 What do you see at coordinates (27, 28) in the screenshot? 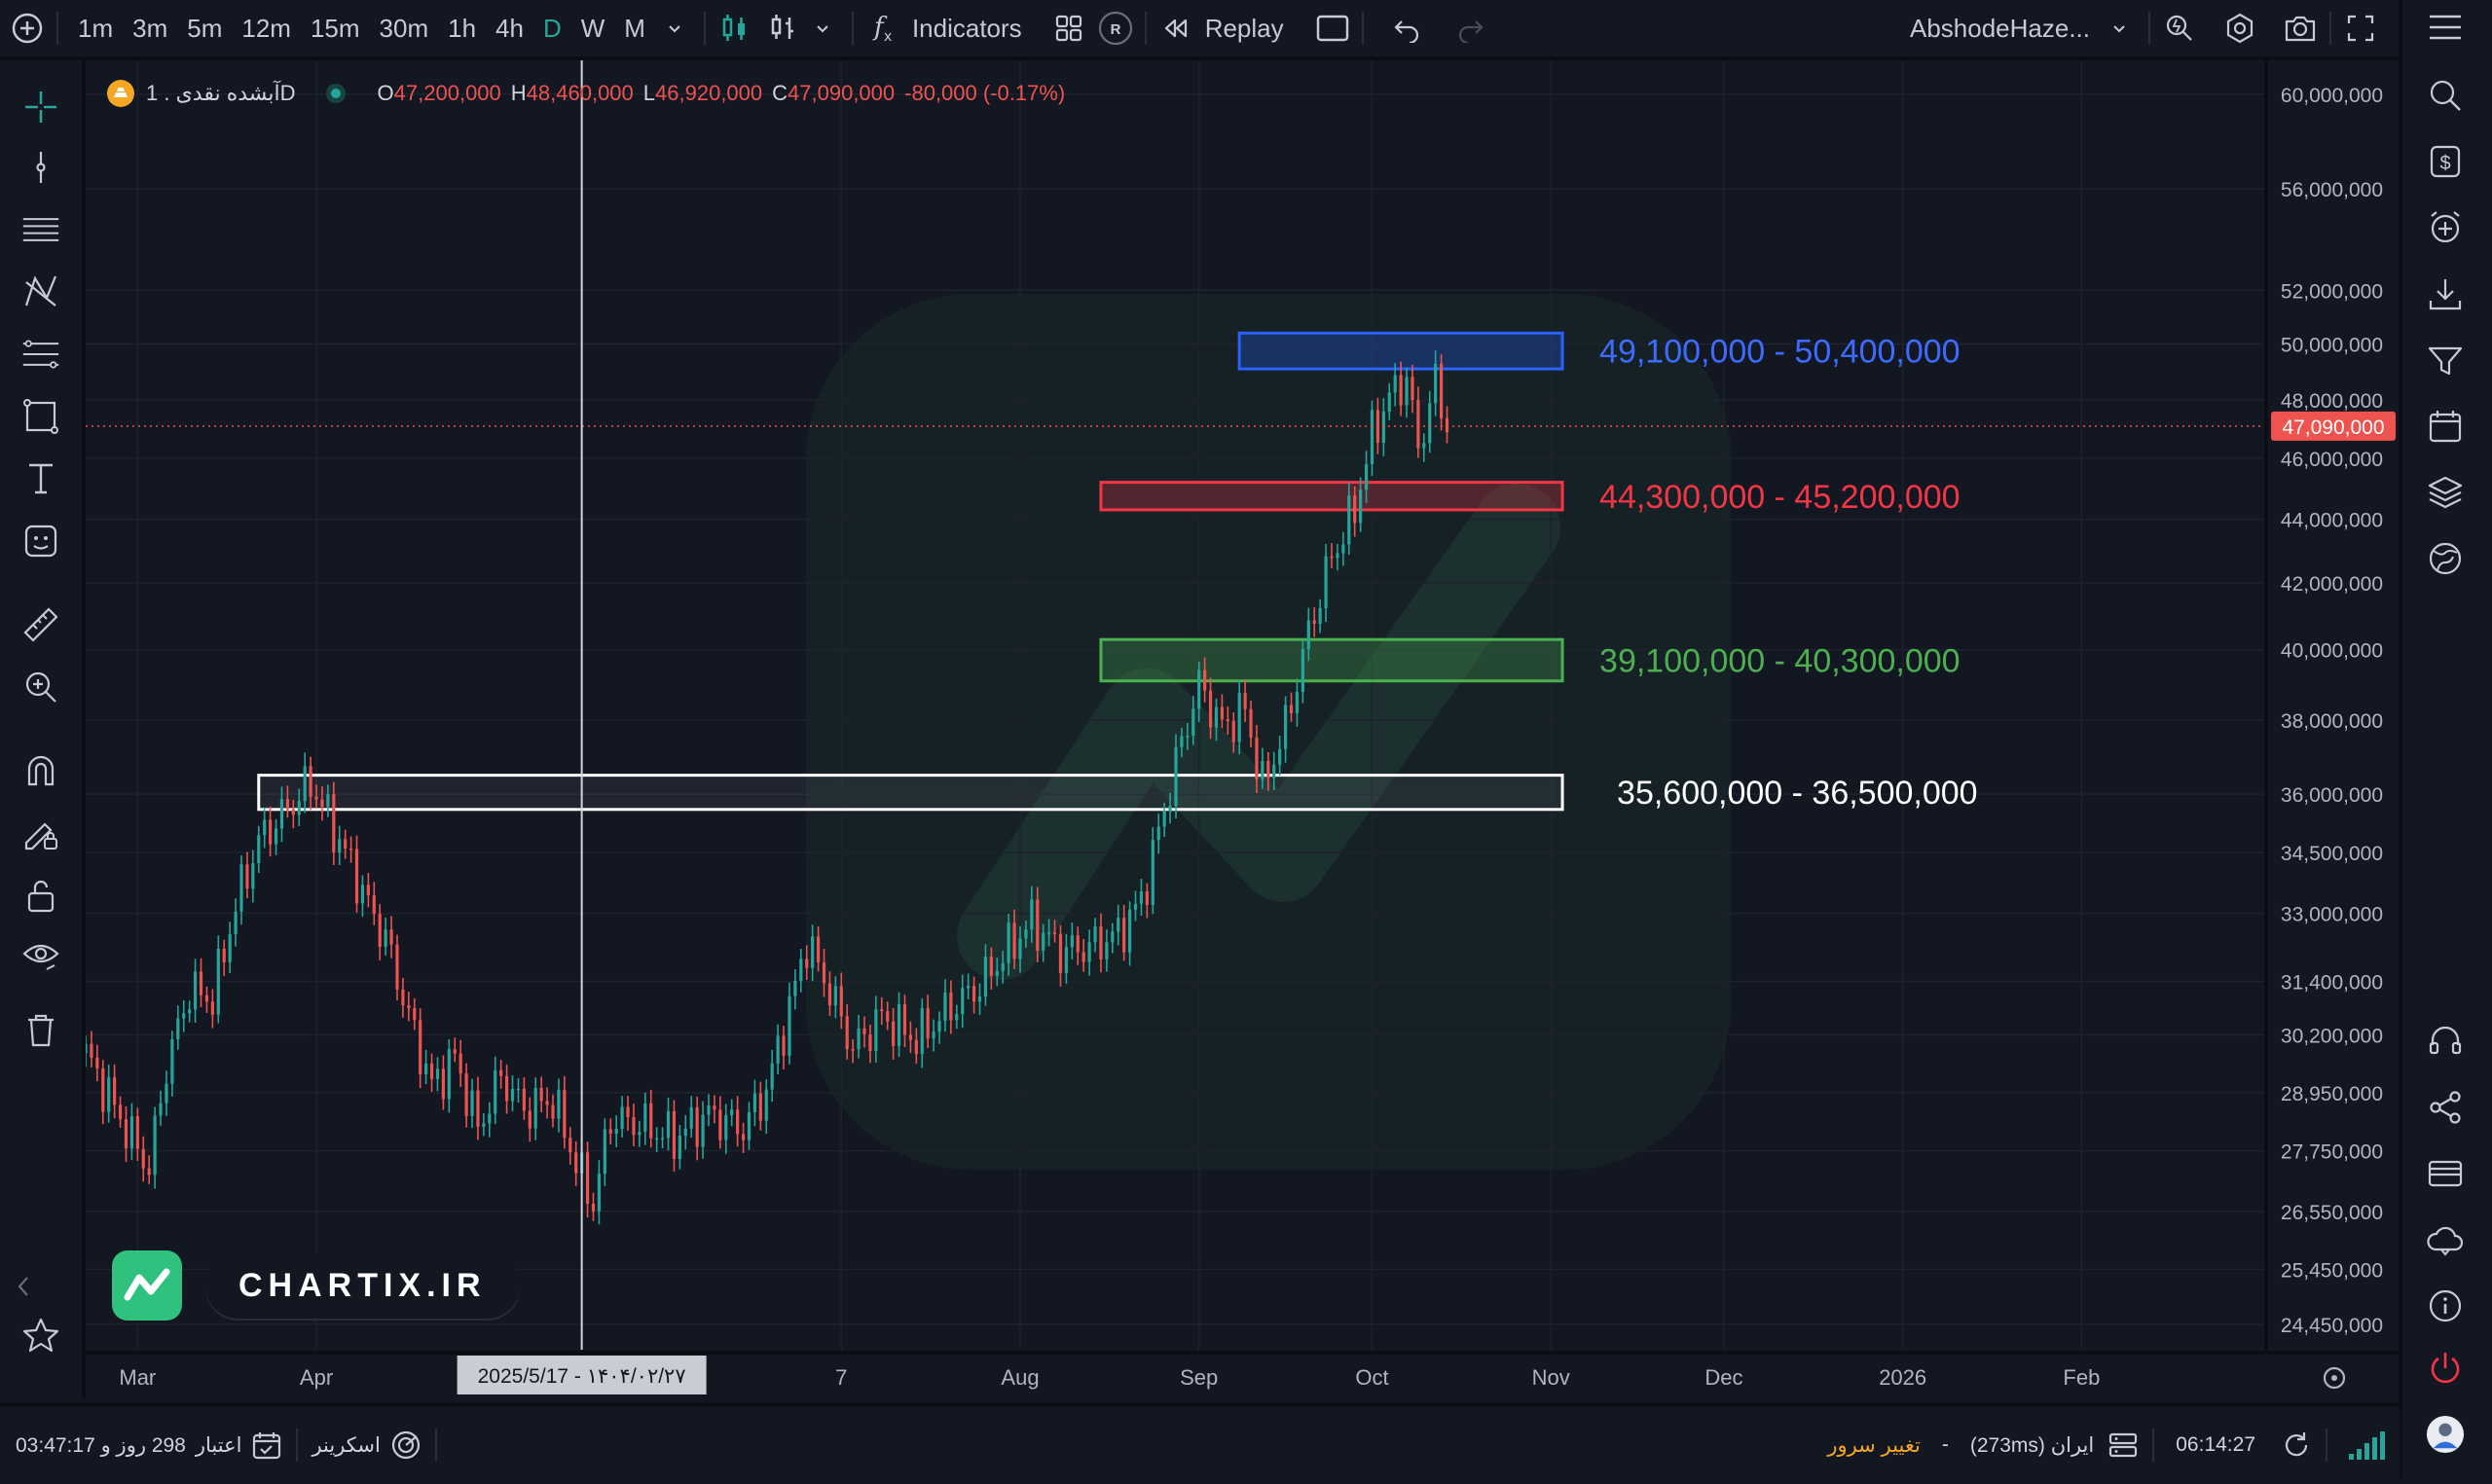
I see `add-symbol-icon` at bounding box center [27, 28].